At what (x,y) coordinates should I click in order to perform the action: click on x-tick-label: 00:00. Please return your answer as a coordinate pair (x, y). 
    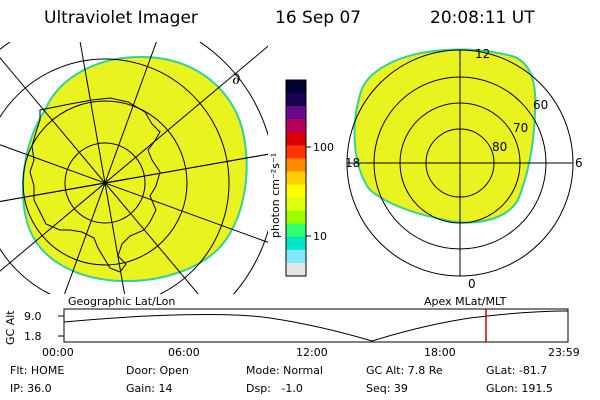
    Looking at the image, I should click on (58, 352).